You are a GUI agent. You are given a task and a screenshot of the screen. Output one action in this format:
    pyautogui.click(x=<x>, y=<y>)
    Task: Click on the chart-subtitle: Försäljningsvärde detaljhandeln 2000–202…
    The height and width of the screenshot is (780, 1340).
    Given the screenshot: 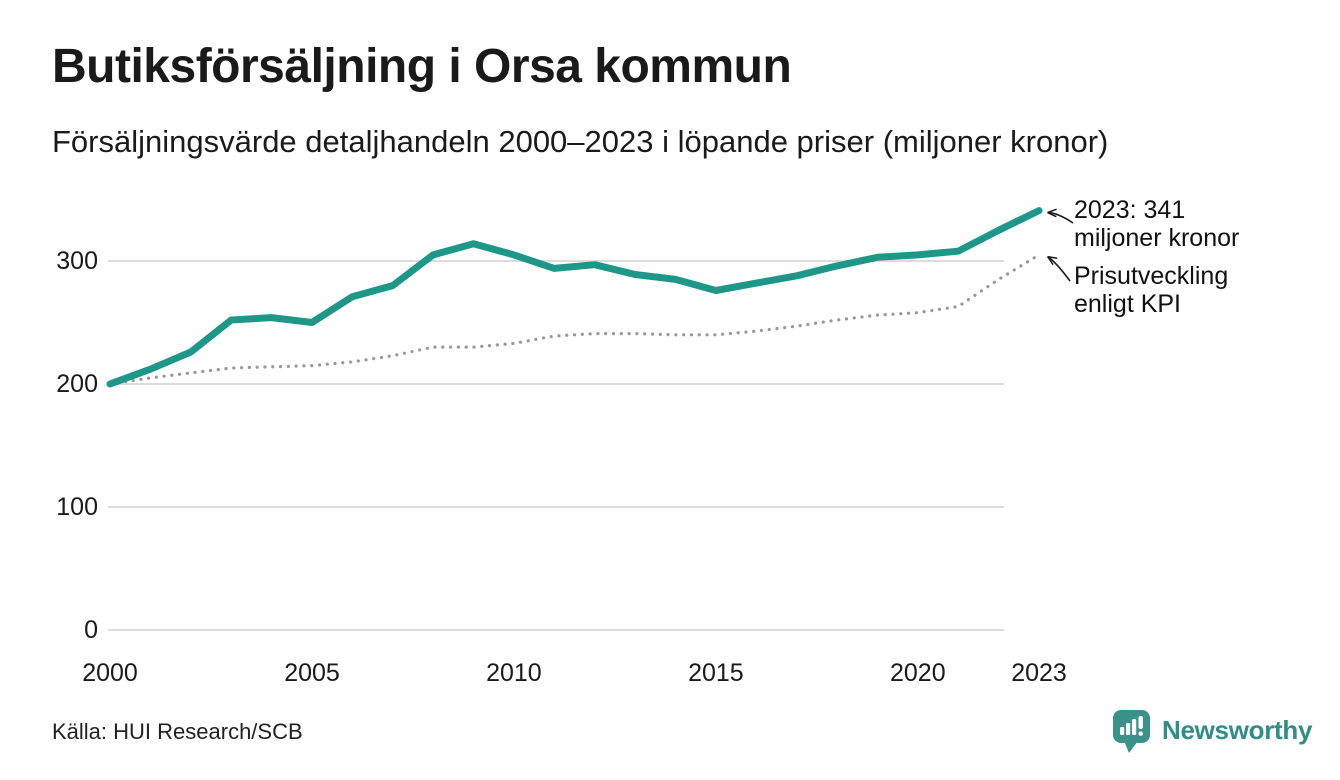 What is the action you would take?
    pyautogui.click(x=580, y=141)
    